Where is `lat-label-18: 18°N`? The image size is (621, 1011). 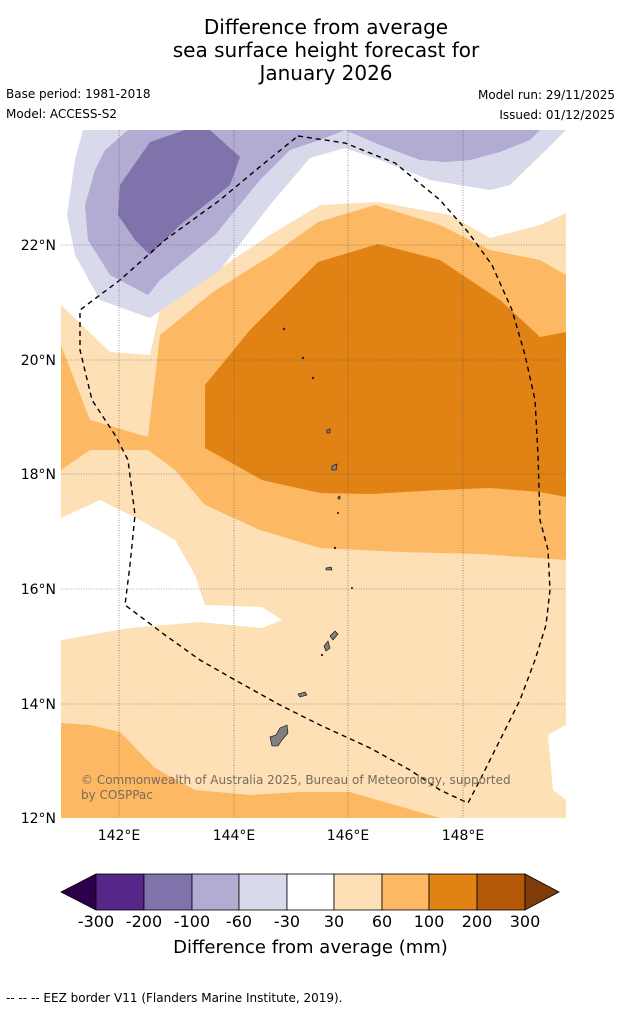
lat-label-18: 18°N is located at coordinates (38, 475).